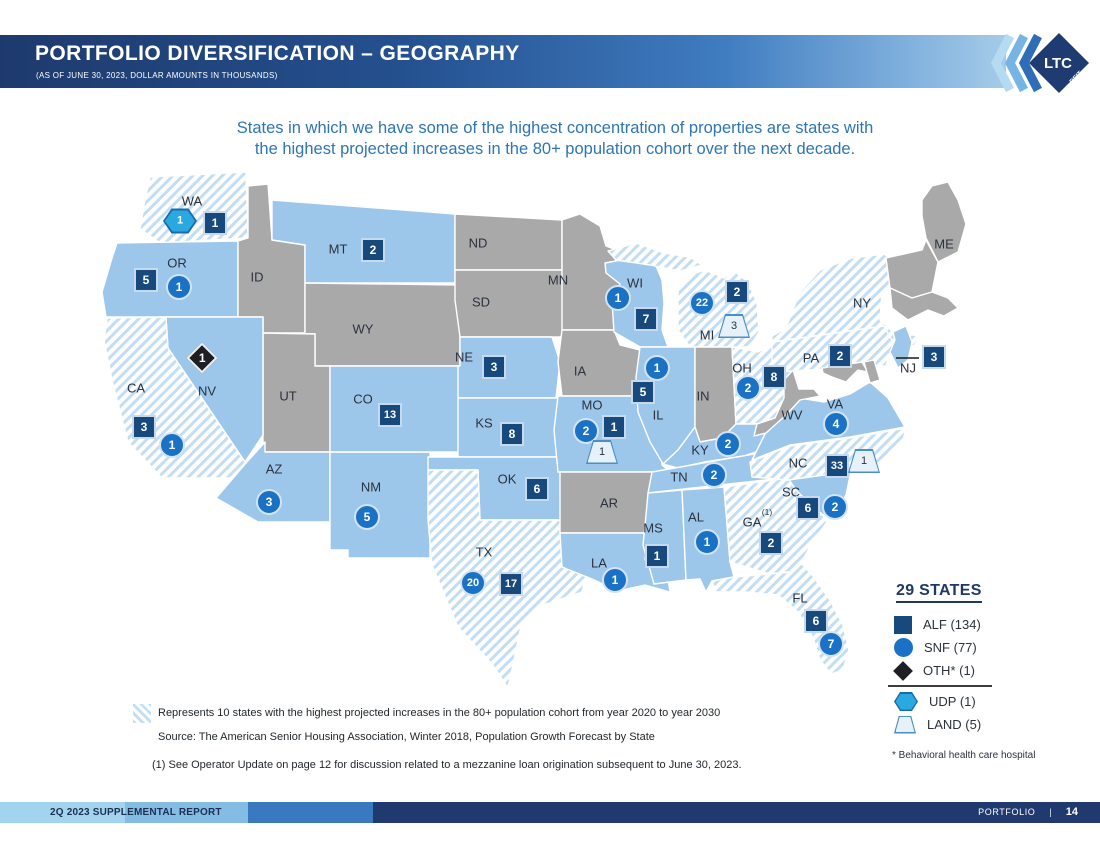 This screenshot has width=1100, height=849. What do you see at coordinates (700, 450) in the screenshot?
I see `state-label-ky: KY` at bounding box center [700, 450].